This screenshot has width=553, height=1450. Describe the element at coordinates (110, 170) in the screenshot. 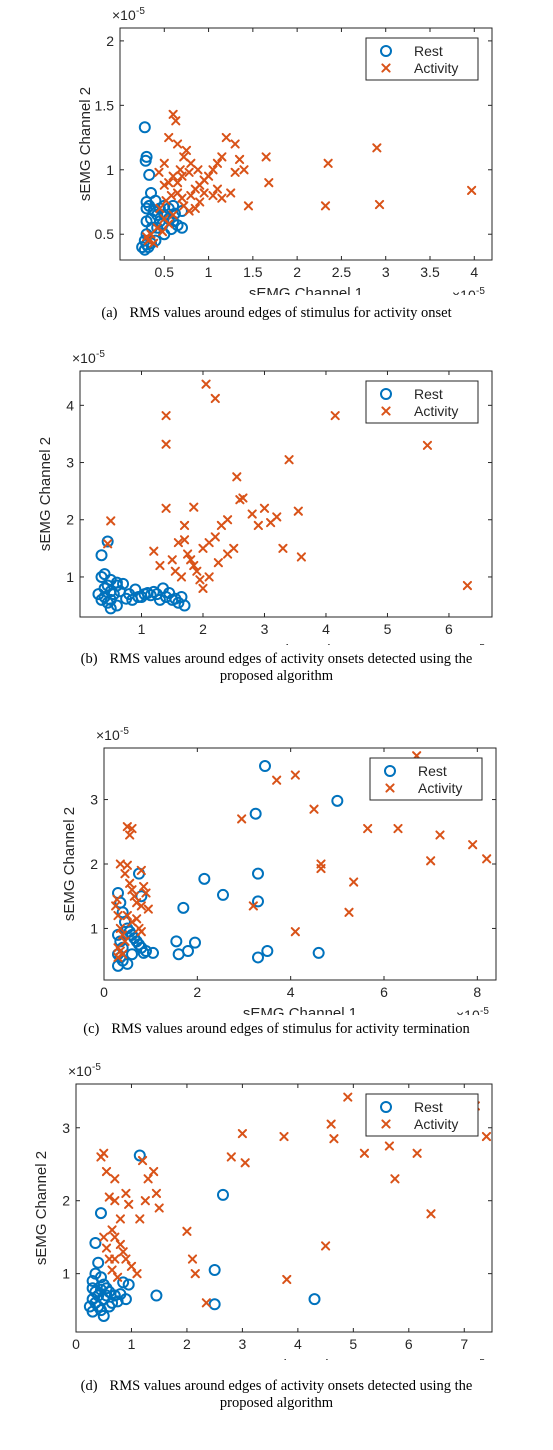

I see `y-tick-label: 1` at that location.